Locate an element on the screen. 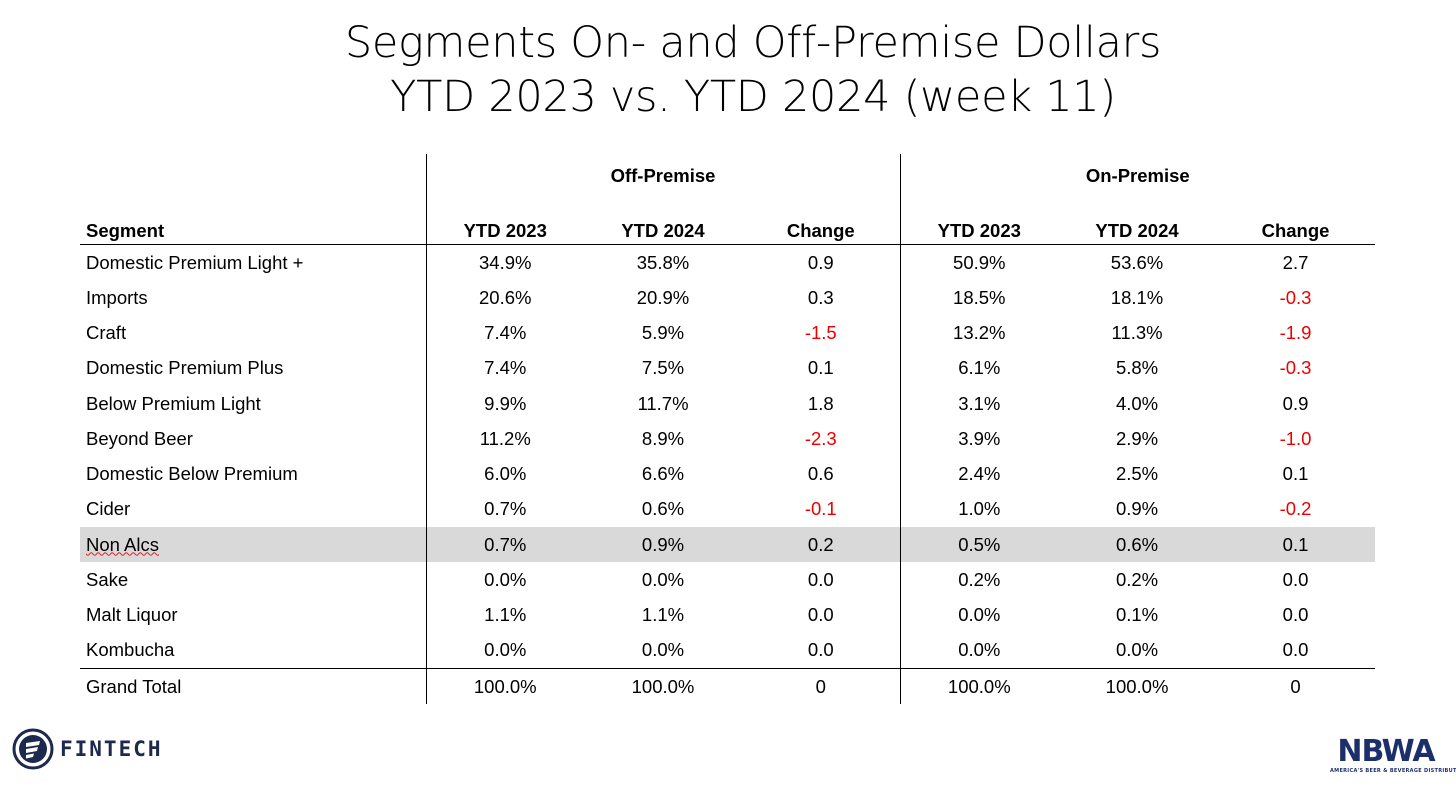  segment-col-header: Segment is located at coordinates (253, 221).